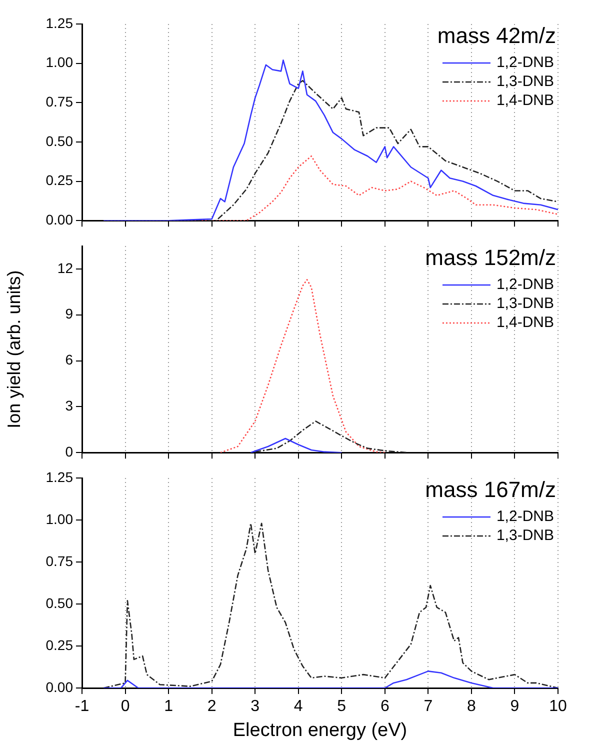 The image size is (591, 742). I want to click on x-tick-label: 8, so click(471, 707).